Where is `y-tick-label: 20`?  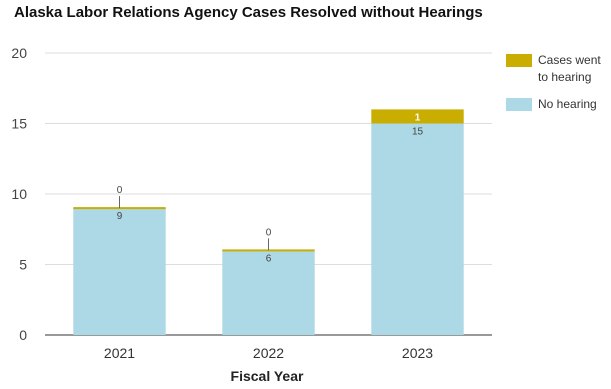 y-tick-label: 20 is located at coordinates (19, 53).